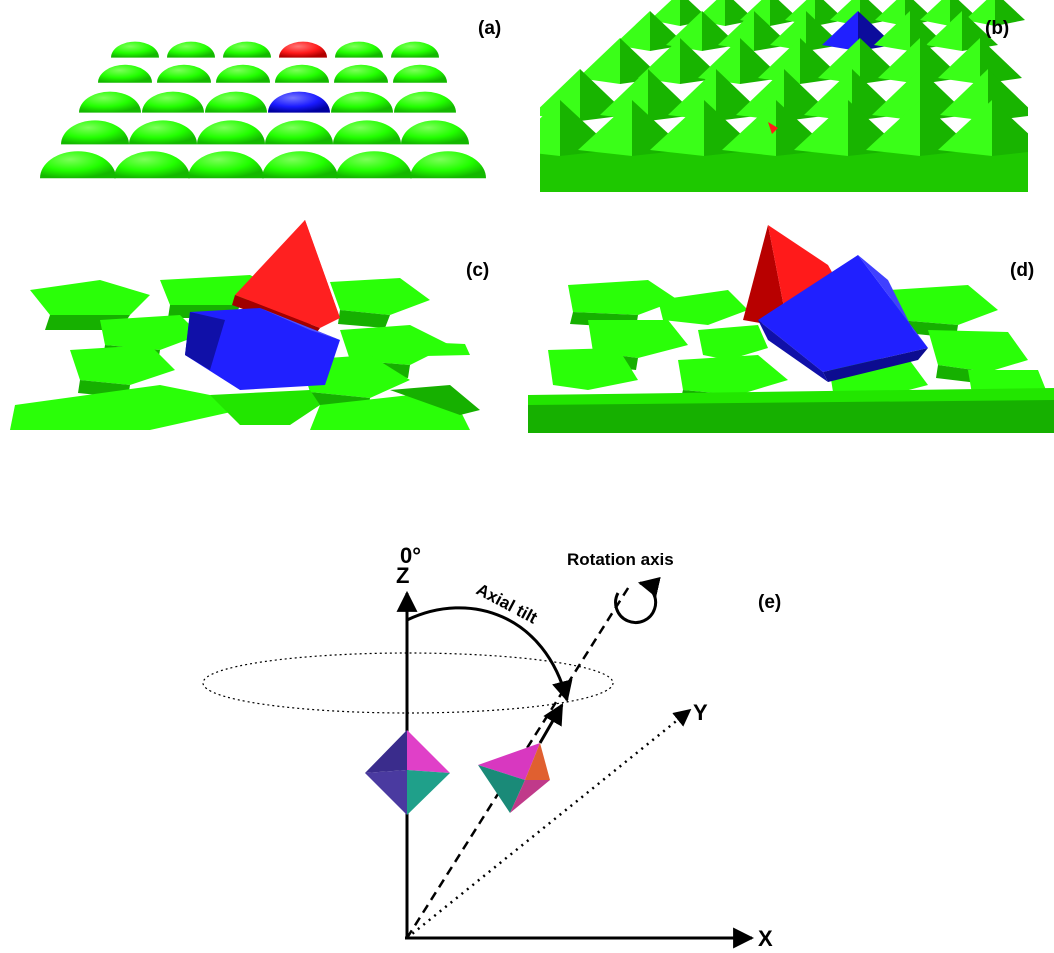 This screenshot has width=1054, height=953. What do you see at coordinates (514, 778) in the screenshot?
I see `tilted-octahedron` at bounding box center [514, 778].